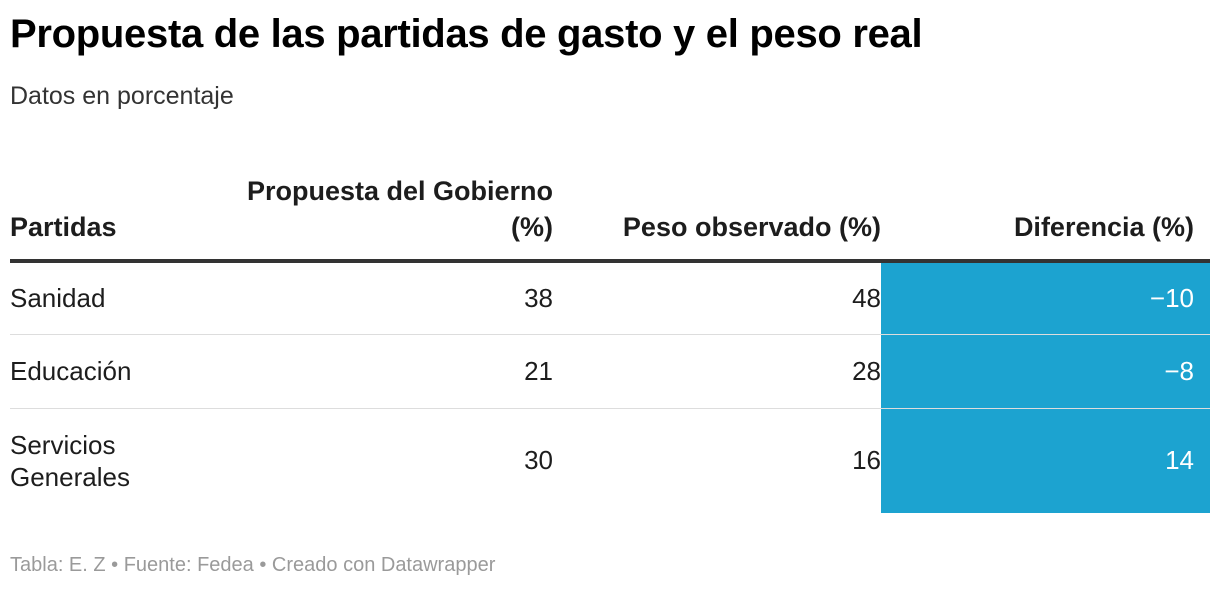 Image resolution: width=1220 pixels, height=590 pixels. Describe the element at coordinates (122, 96) in the screenshot. I see `chart-subtitle: Datos en porcentaje` at that location.